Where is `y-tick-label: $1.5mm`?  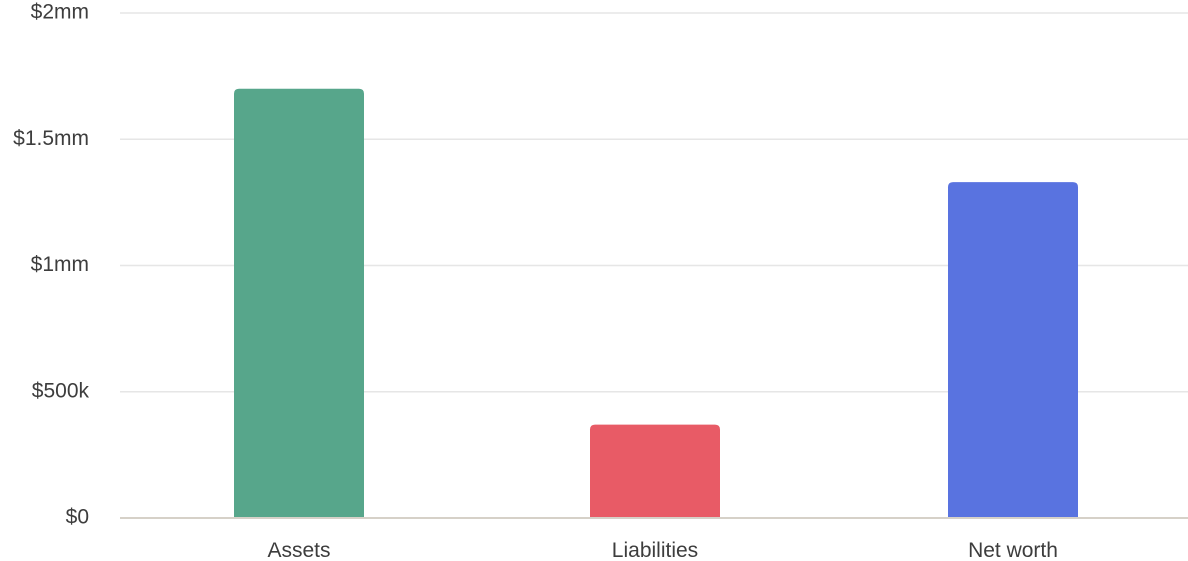 y-tick-label: $1.5mm is located at coordinates (51, 138).